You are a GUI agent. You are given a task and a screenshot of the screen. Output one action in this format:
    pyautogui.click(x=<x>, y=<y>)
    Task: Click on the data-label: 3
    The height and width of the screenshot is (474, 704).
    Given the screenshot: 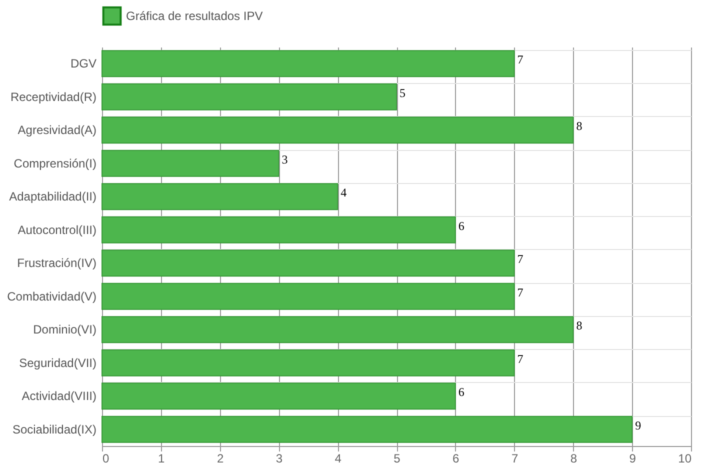 What is the action you would take?
    pyautogui.click(x=285, y=159)
    